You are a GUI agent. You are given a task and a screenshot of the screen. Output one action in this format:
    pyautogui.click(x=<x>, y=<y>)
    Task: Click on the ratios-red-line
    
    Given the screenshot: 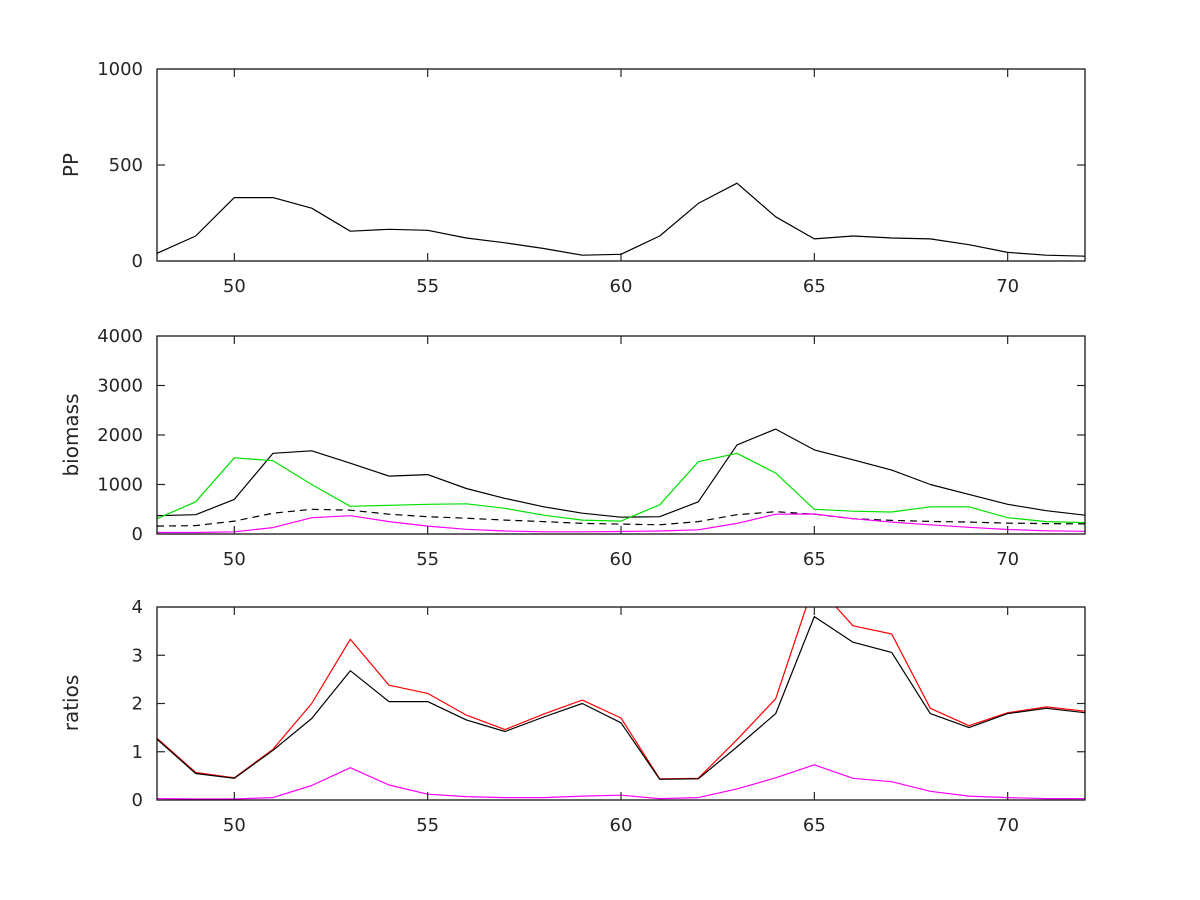 What is the action you would take?
    pyautogui.click(x=621, y=693)
    